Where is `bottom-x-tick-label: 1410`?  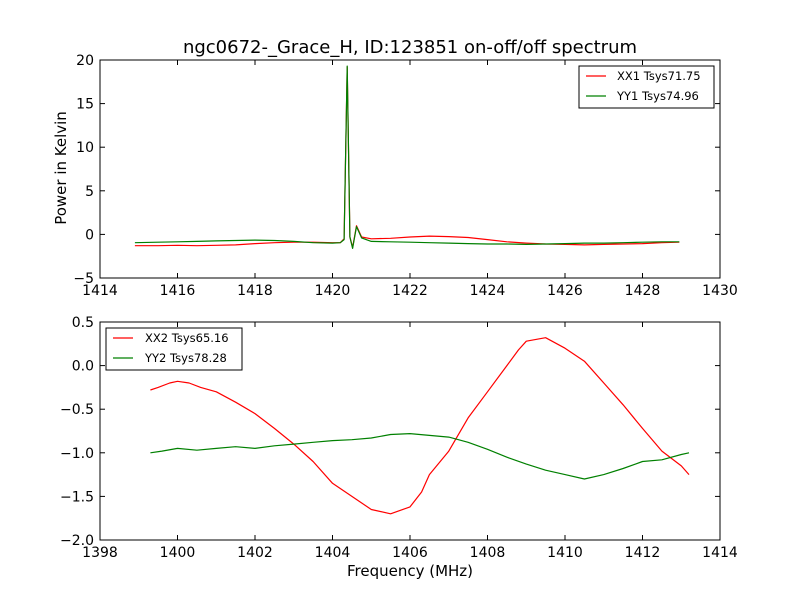
bottom-x-tick-label: 1410 is located at coordinates (565, 553).